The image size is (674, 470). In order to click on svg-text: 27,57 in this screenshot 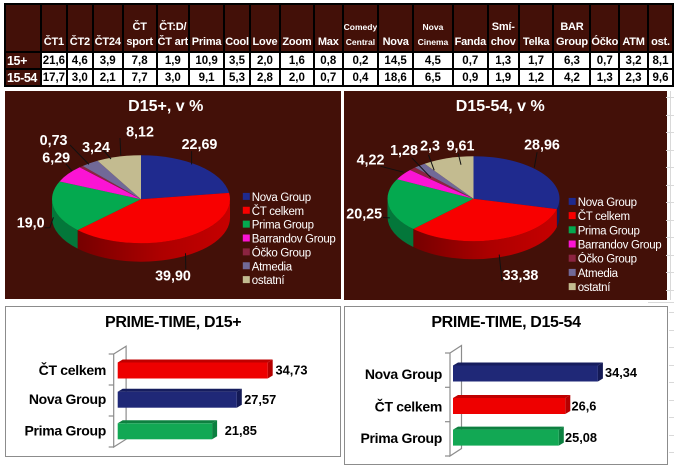, I will do `click(260, 399)`.